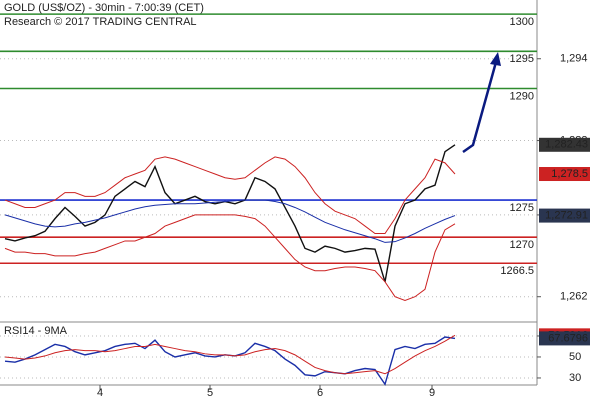 The height and width of the screenshot is (400, 590). I want to click on value-box-label: 1,278.5, so click(569, 174).